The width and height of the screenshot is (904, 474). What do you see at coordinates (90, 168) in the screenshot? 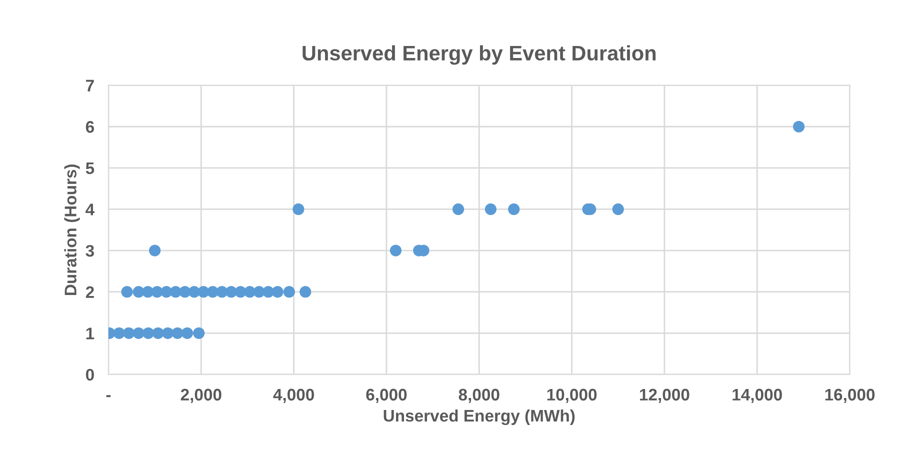
I see `y-tick-label: 5` at bounding box center [90, 168].